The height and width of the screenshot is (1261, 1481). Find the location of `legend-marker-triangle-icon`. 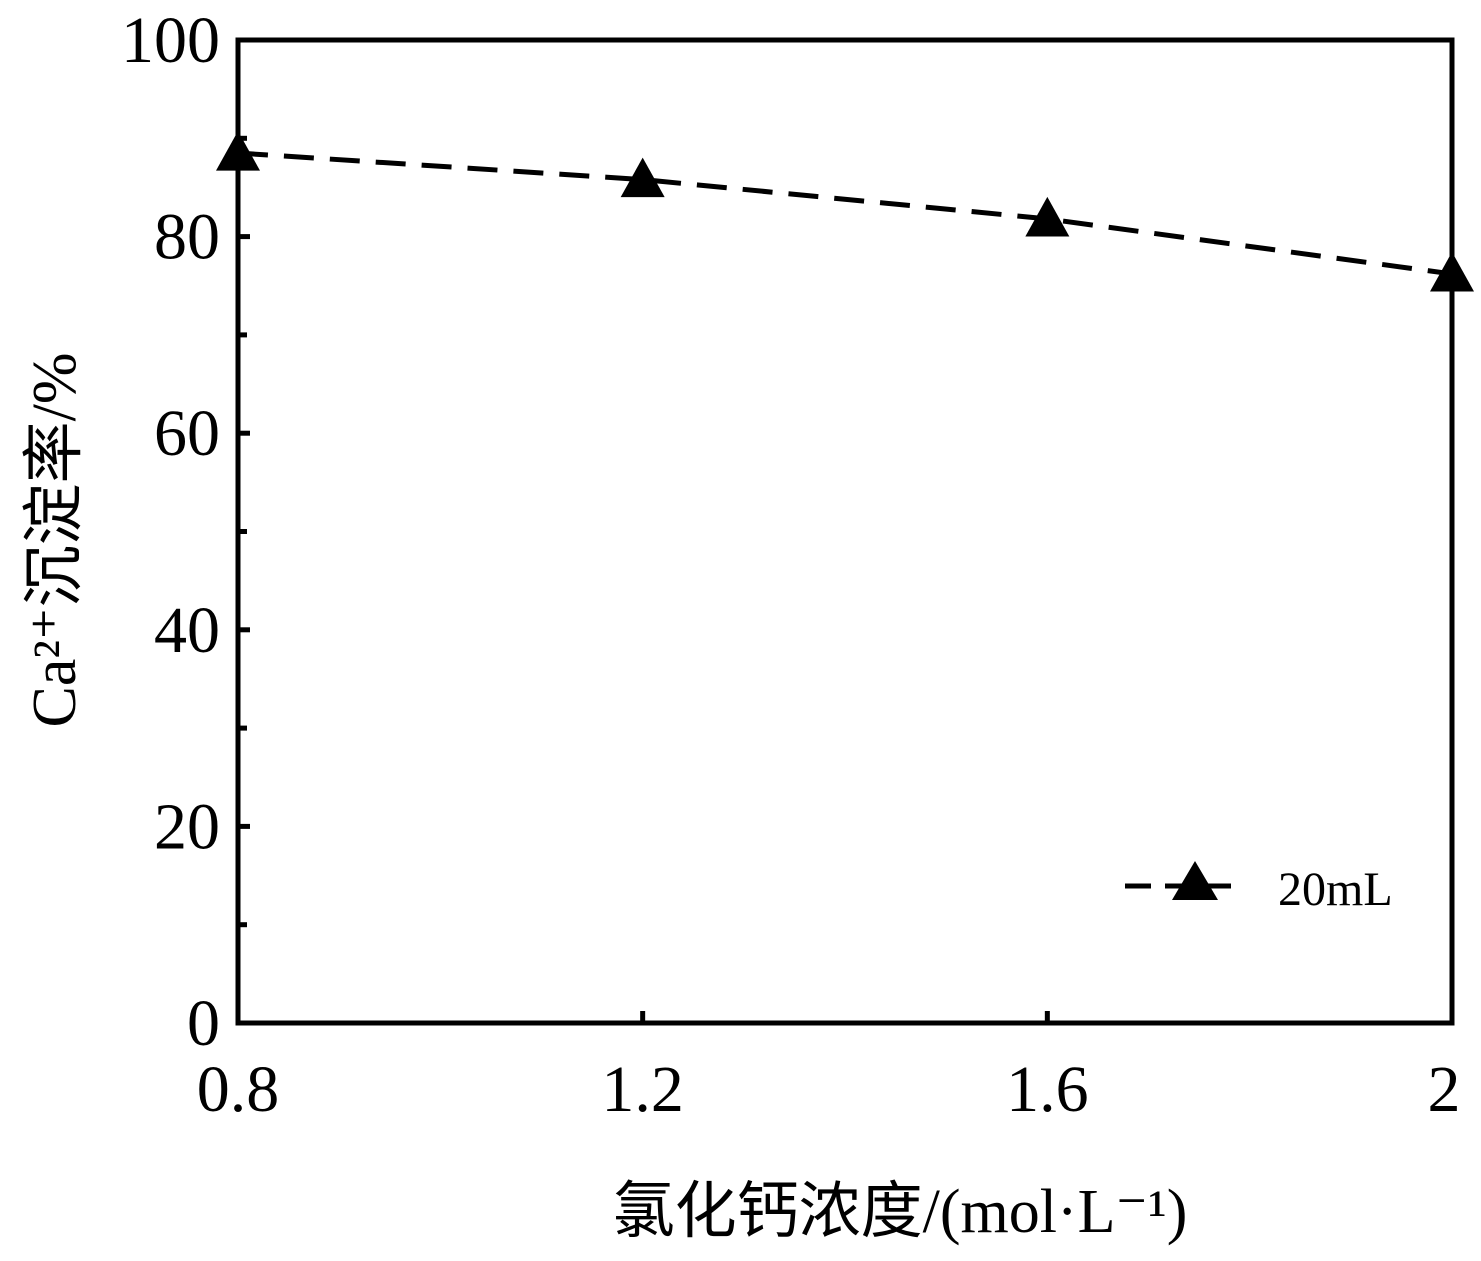

legend-marker-triangle-icon is located at coordinates (1195, 880).